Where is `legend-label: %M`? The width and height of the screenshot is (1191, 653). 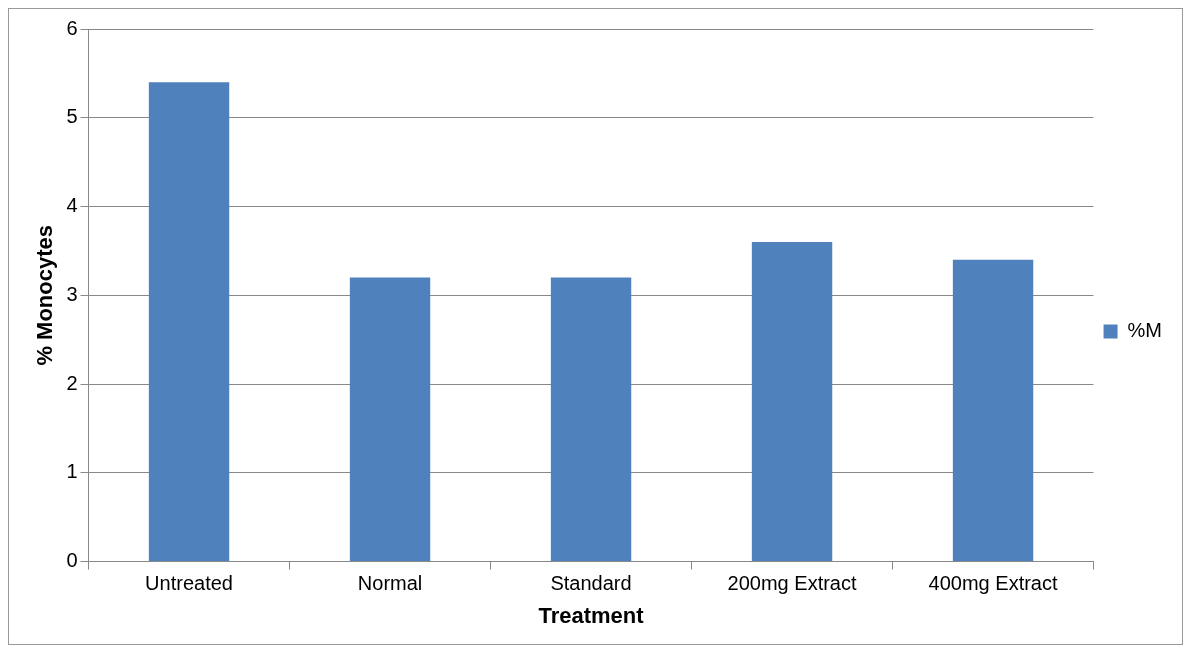 legend-label: %M is located at coordinates (1145, 330).